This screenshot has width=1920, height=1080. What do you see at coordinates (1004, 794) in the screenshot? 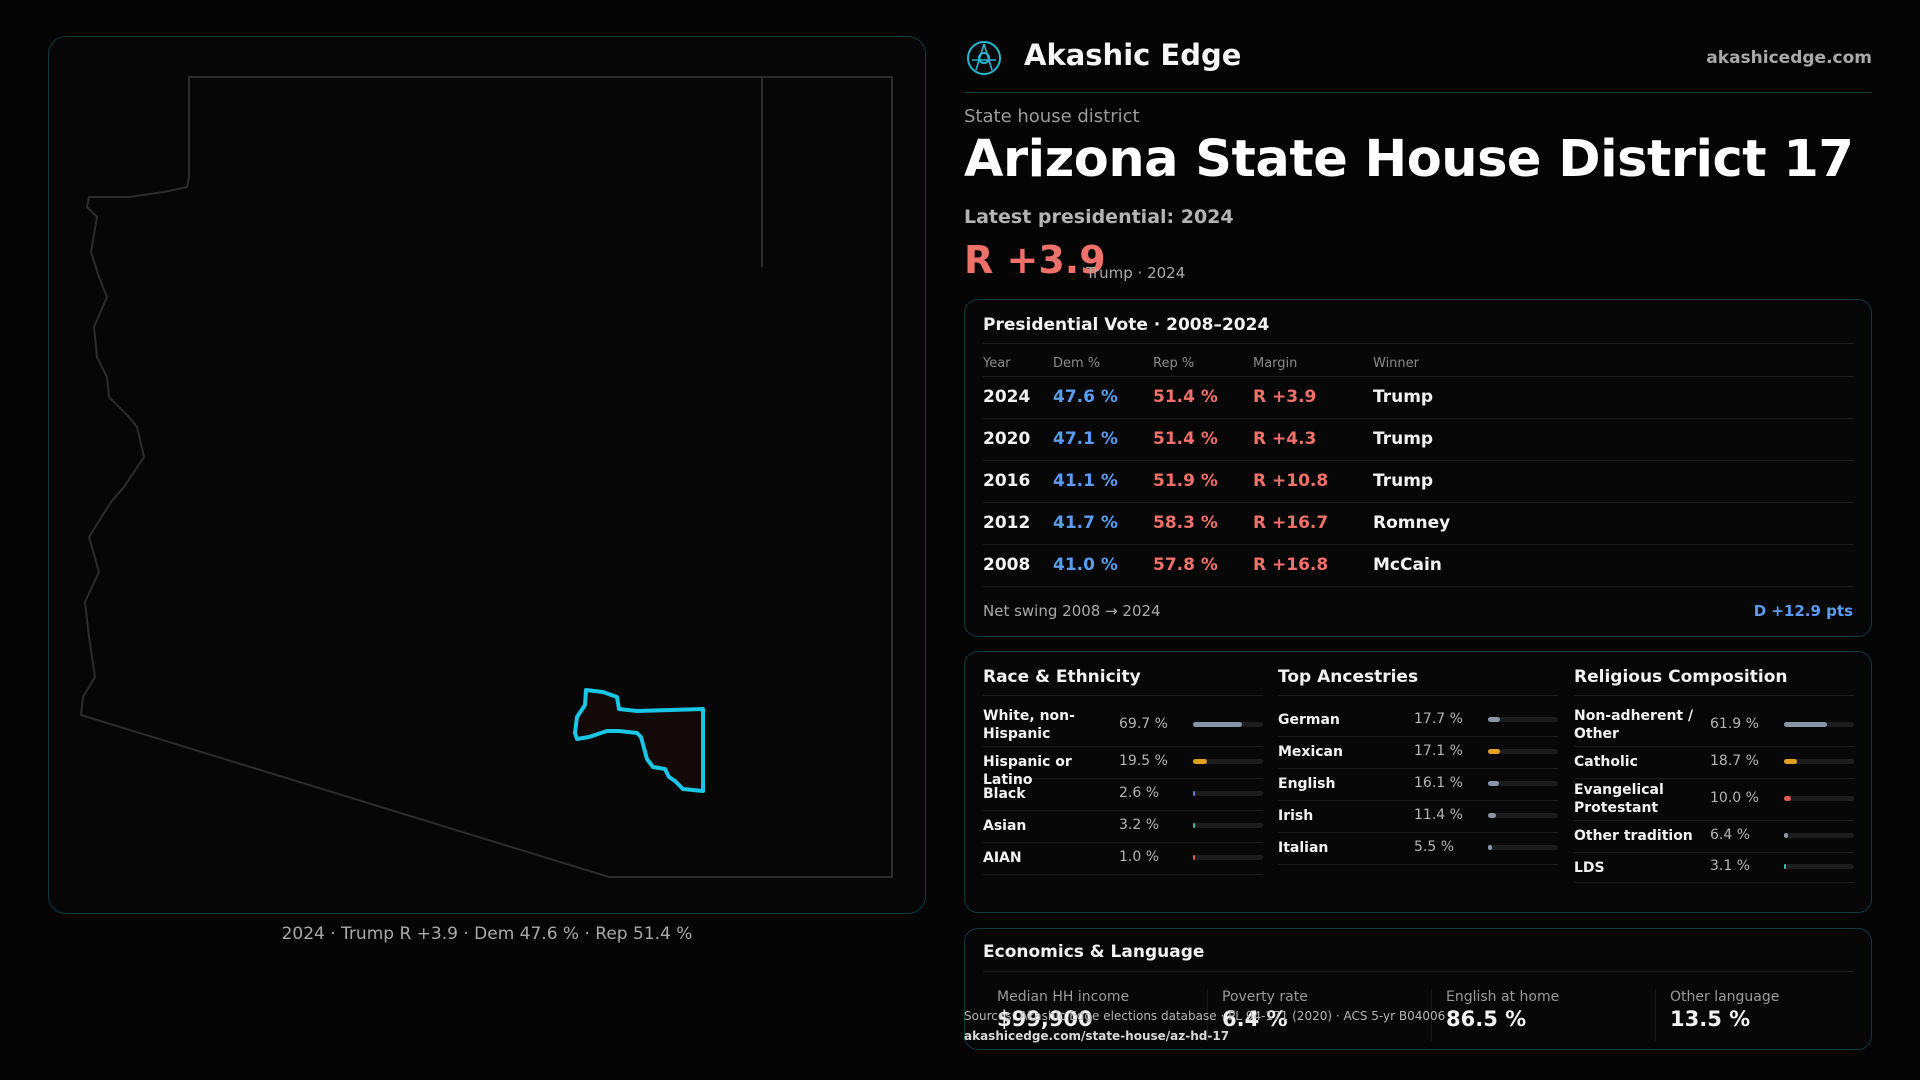
I see `item-label: Black` at bounding box center [1004, 794].